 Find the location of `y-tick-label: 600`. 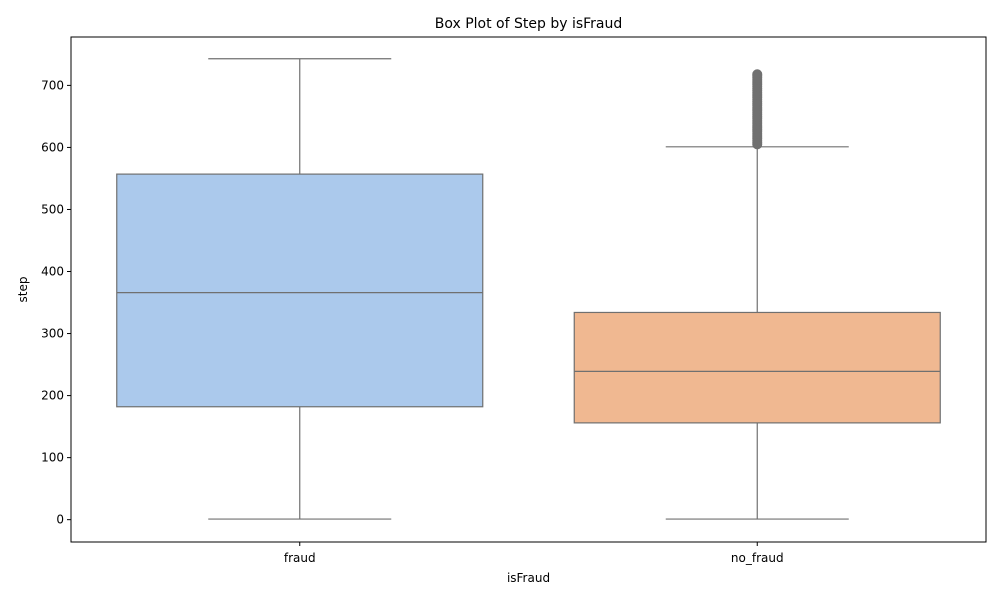

y-tick-label: 600 is located at coordinates (52, 147).